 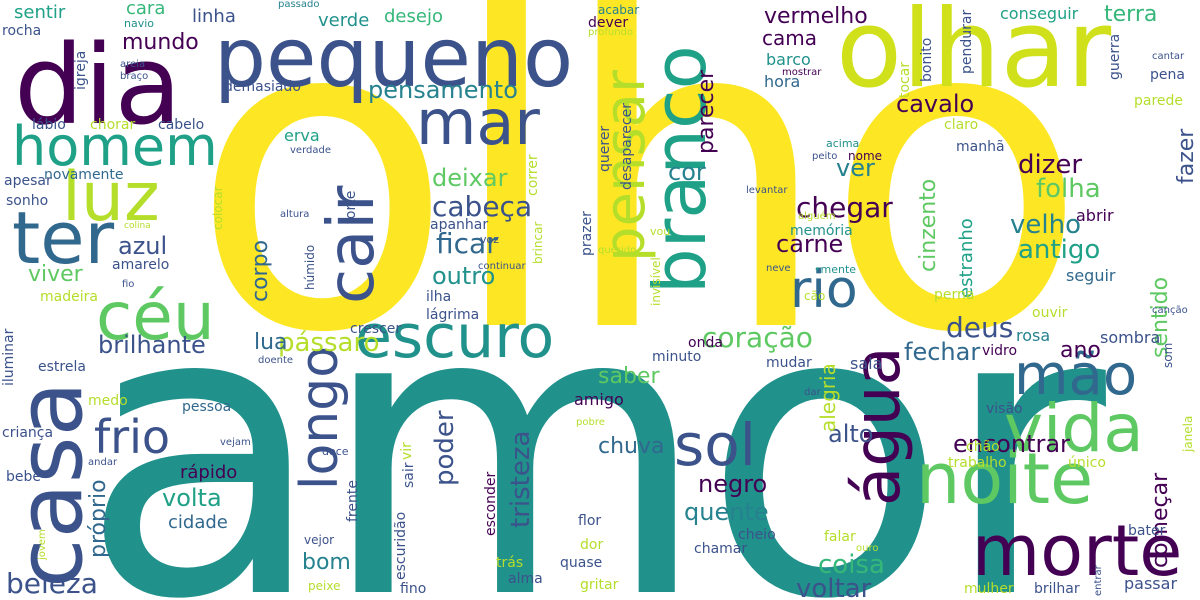 What do you see at coordinates (55, 274) in the screenshot?
I see `word-viver: viver` at bounding box center [55, 274].